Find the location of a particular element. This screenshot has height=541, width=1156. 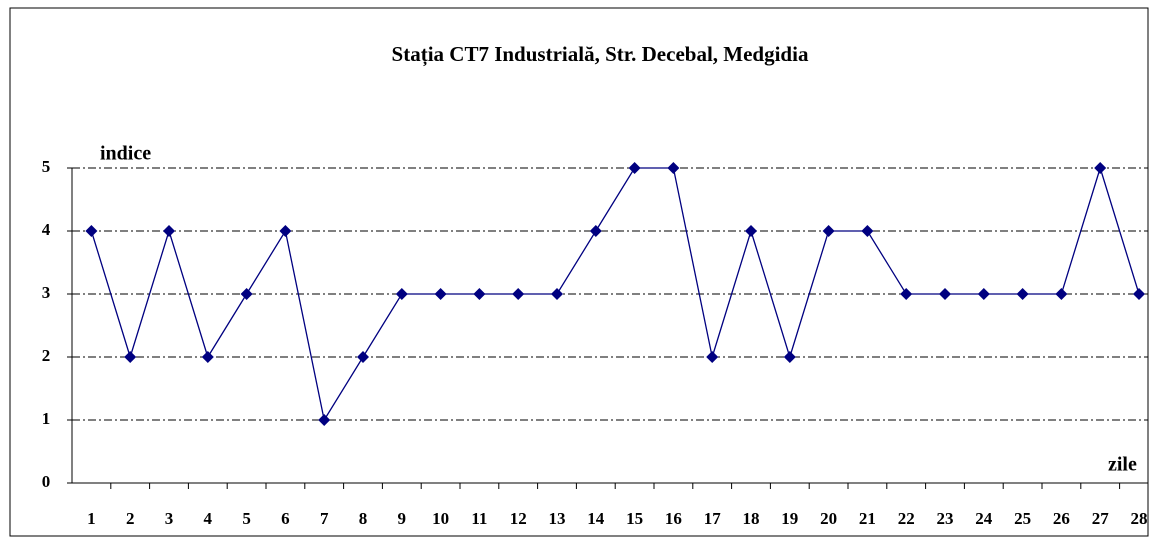

x-tick-label: 9 is located at coordinates (402, 518).